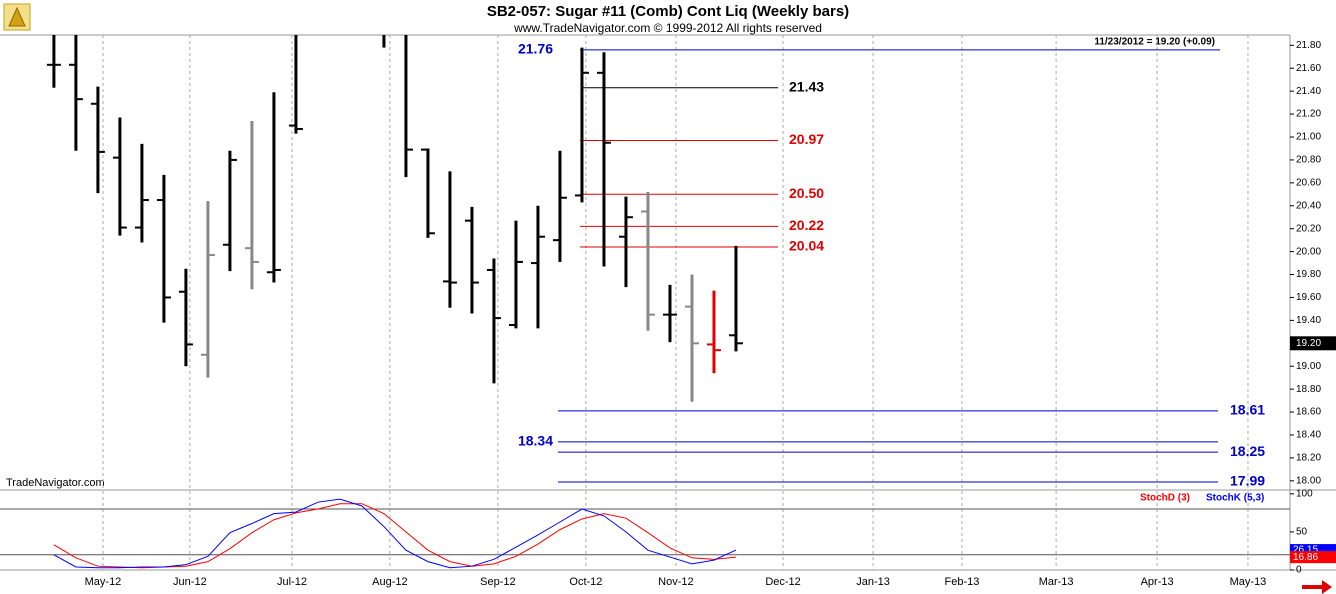 This screenshot has height=594, width=1336. What do you see at coordinates (1308, 480) in the screenshot?
I see `y-tick-label: 18.00` at bounding box center [1308, 480].